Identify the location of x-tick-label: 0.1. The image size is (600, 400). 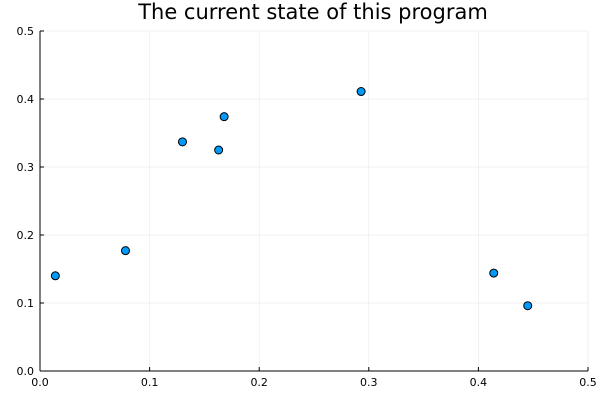
(150, 382).